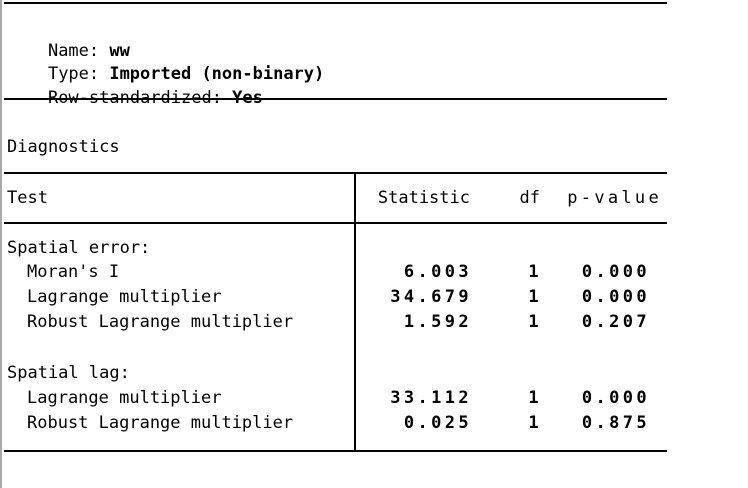 The height and width of the screenshot is (488, 748). Describe the element at coordinates (437, 322) in the screenshot. I see `statistic-value: 1.592` at that location.